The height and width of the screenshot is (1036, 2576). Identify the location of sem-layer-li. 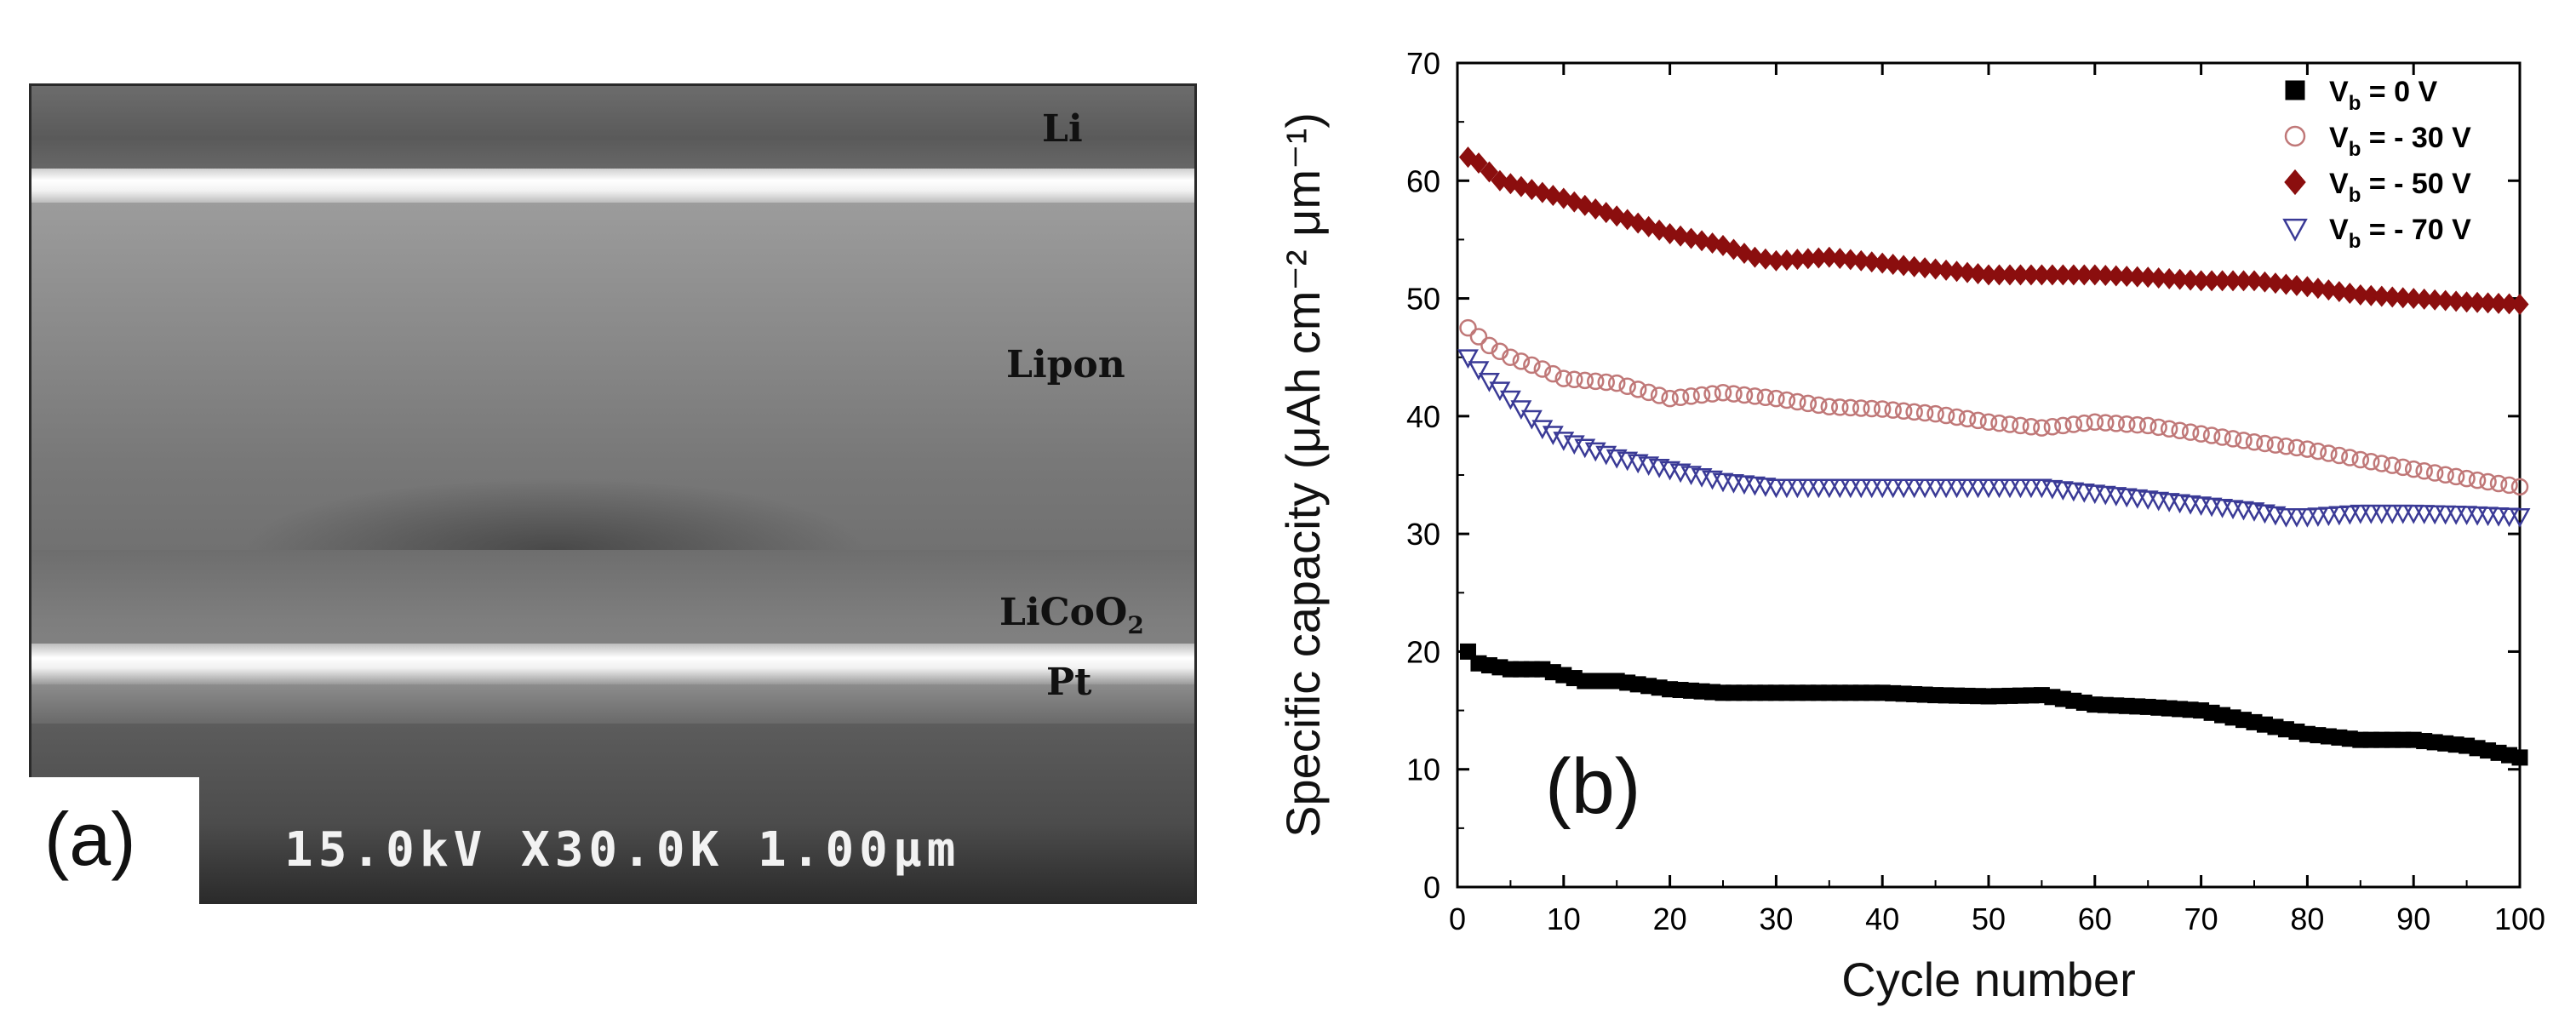
(613, 129).